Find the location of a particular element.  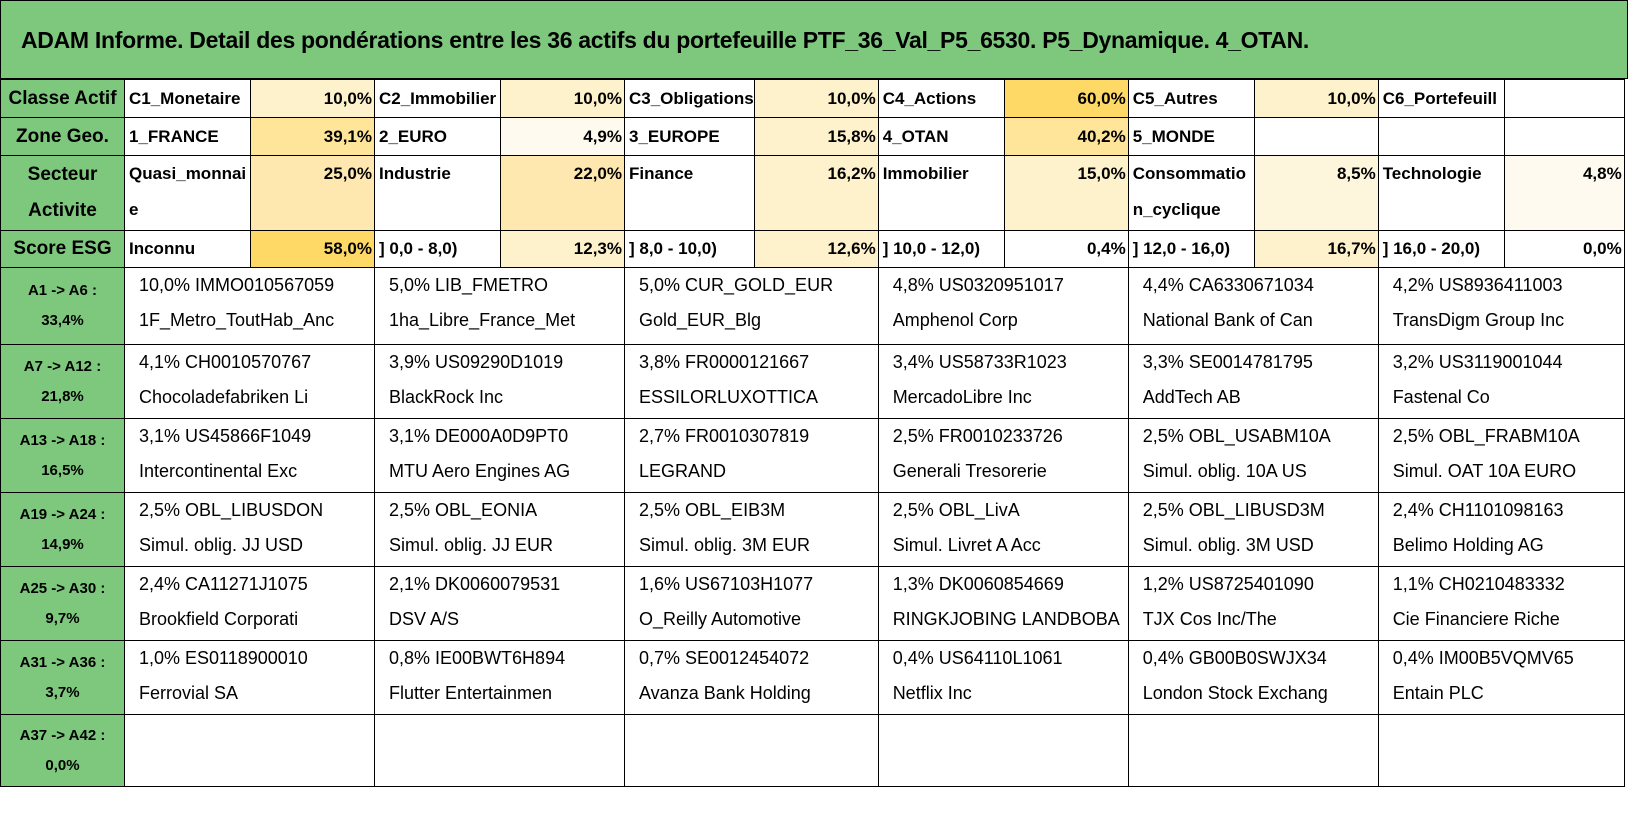

cell-label: ] 16,0 - 20,0) is located at coordinates (1441, 249).